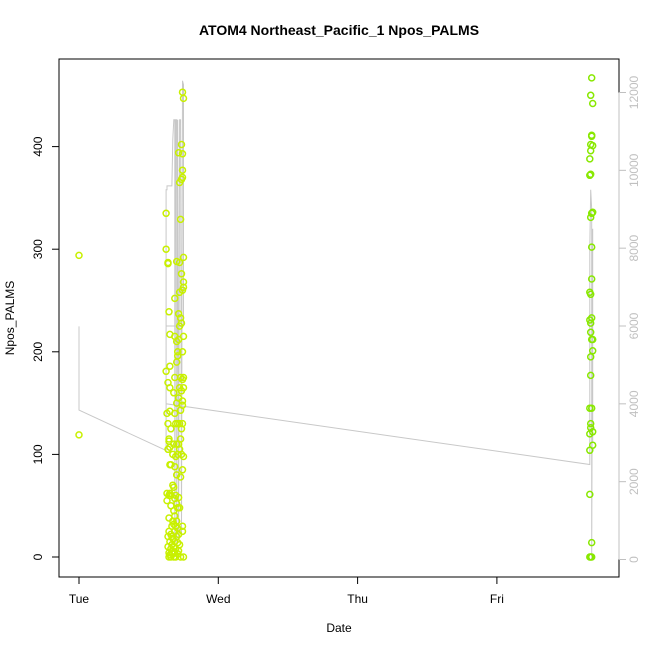 This screenshot has width=650, height=650. I want to click on y2-tick-label: 12000, so click(634, 92).